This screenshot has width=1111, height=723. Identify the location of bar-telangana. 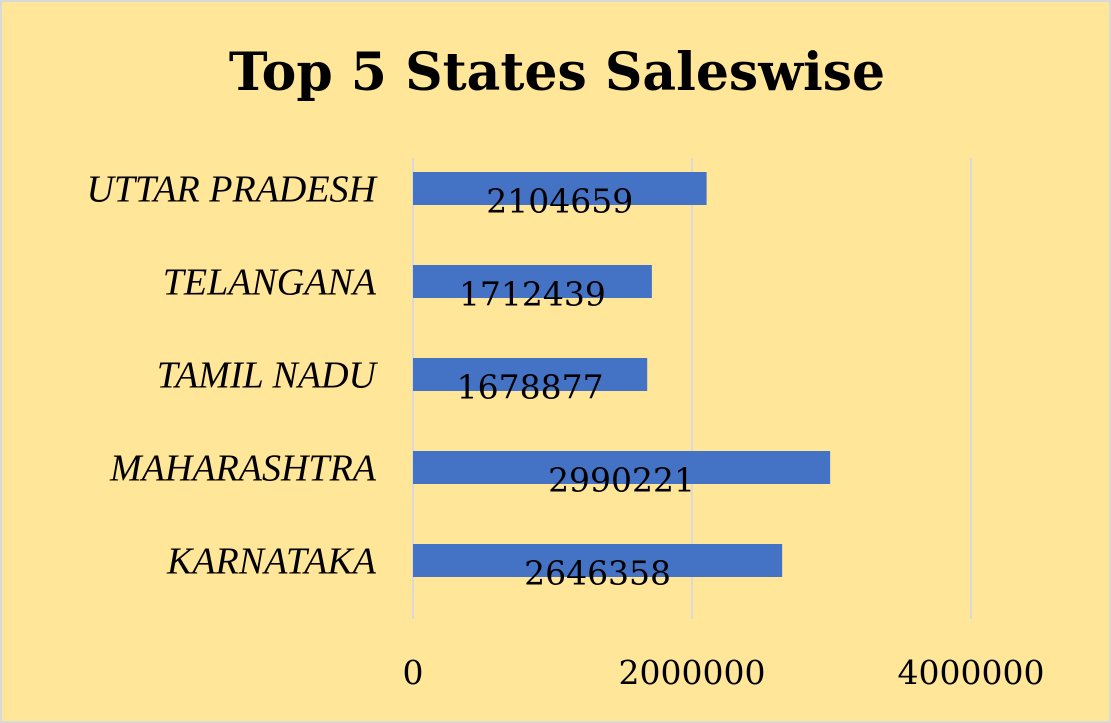
(532, 281).